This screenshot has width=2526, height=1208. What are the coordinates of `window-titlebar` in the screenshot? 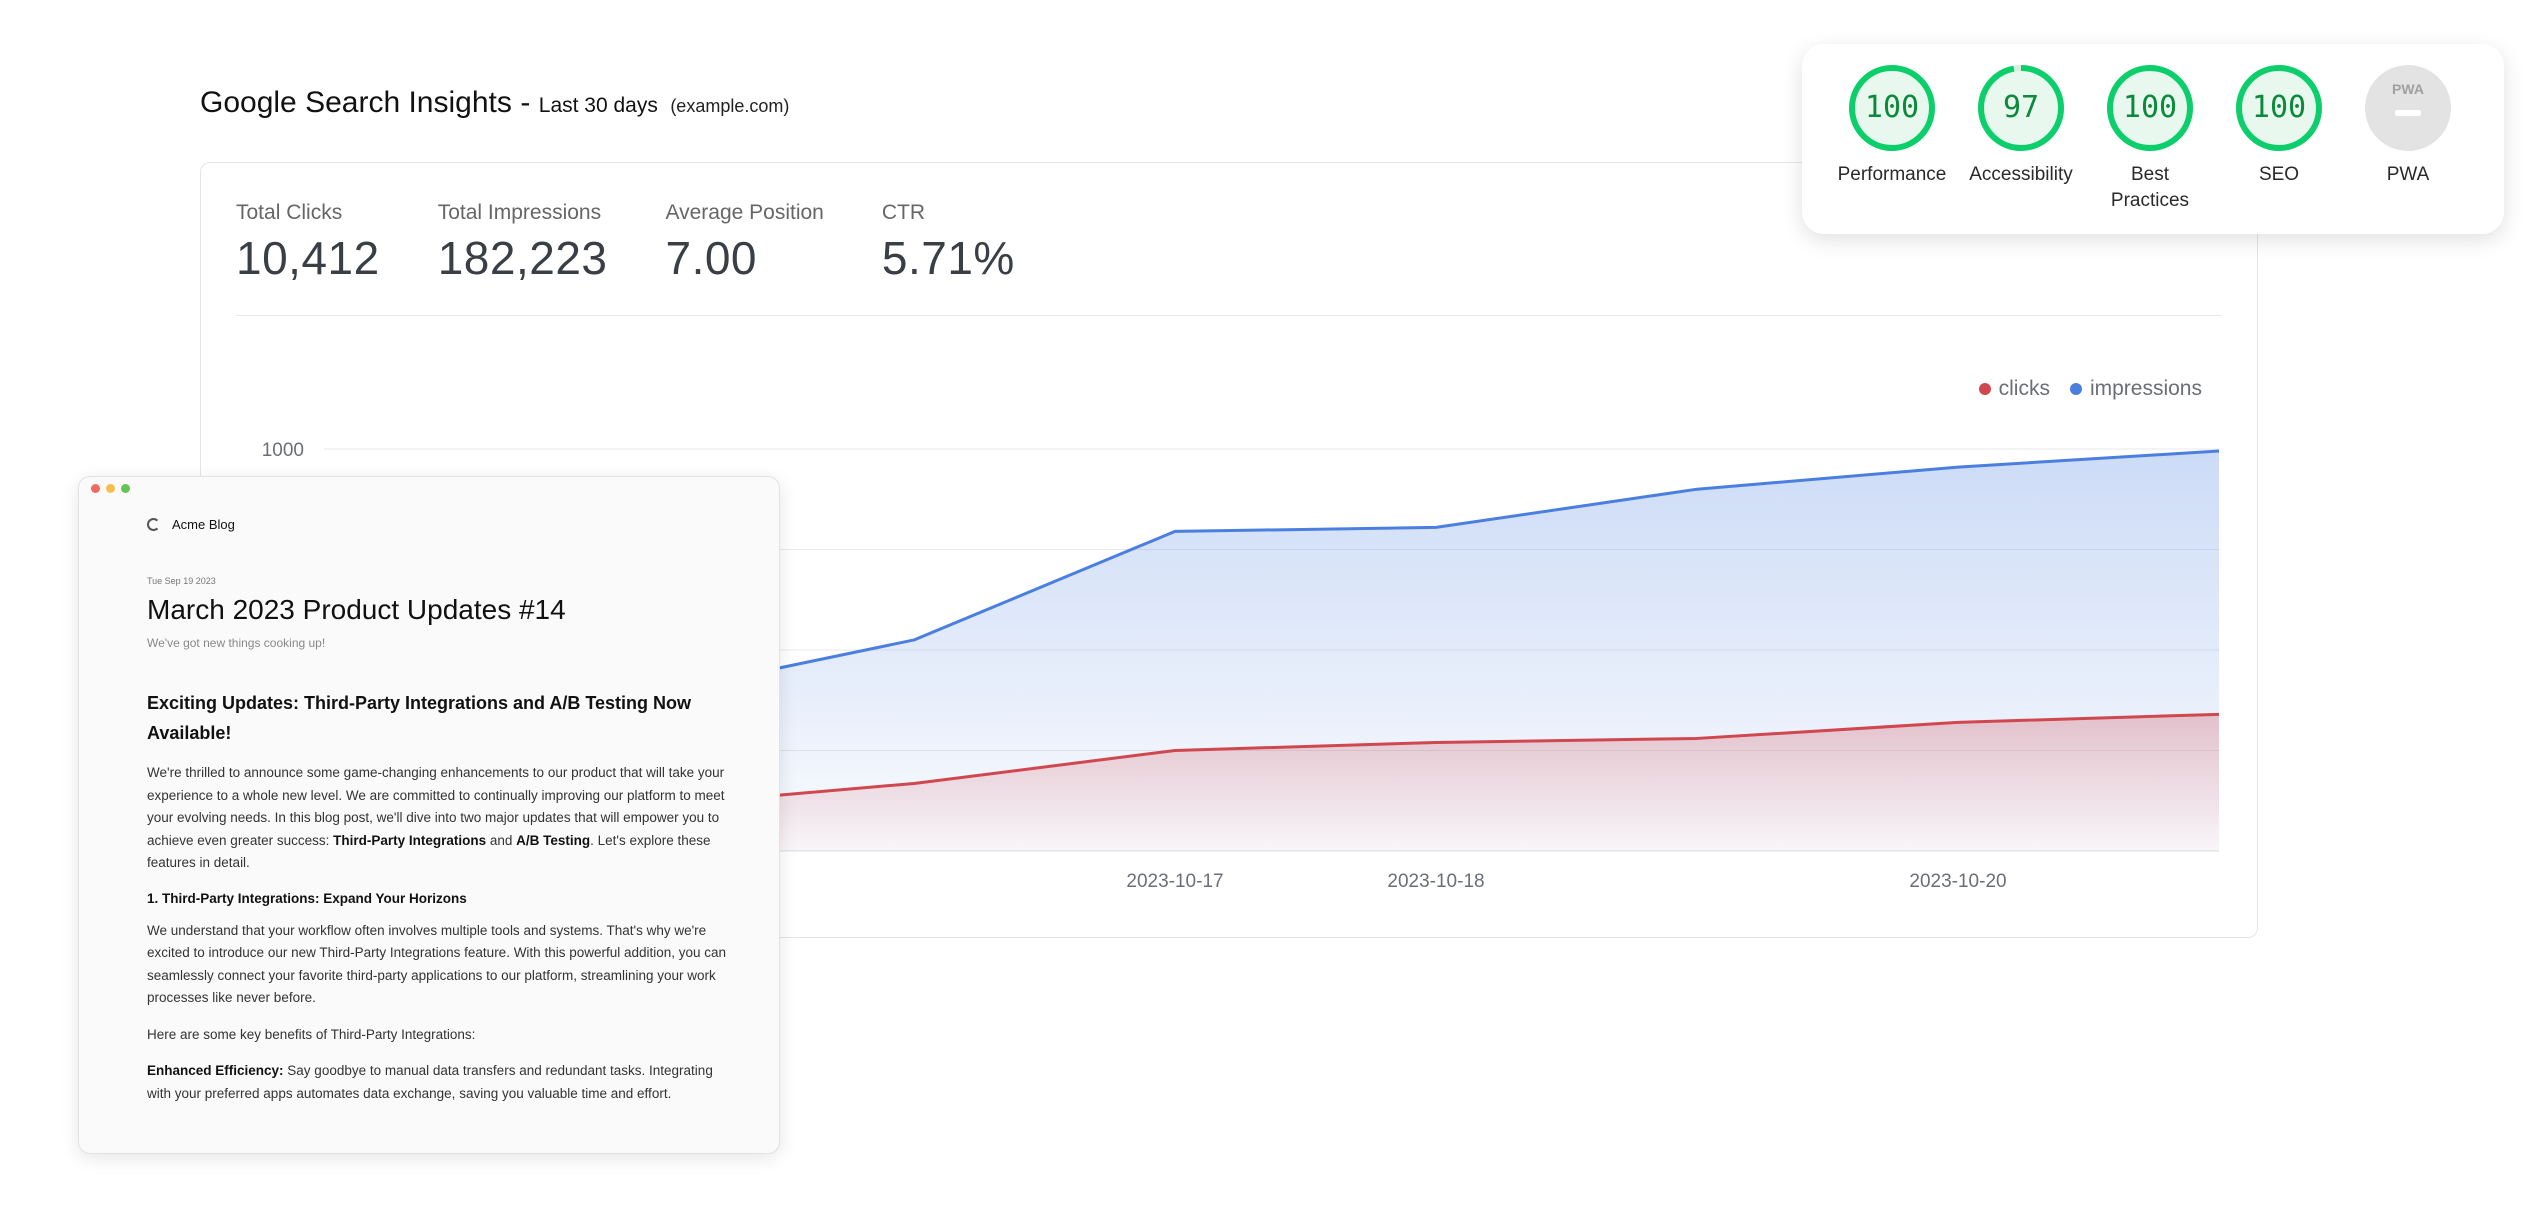 It's located at (429, 488).